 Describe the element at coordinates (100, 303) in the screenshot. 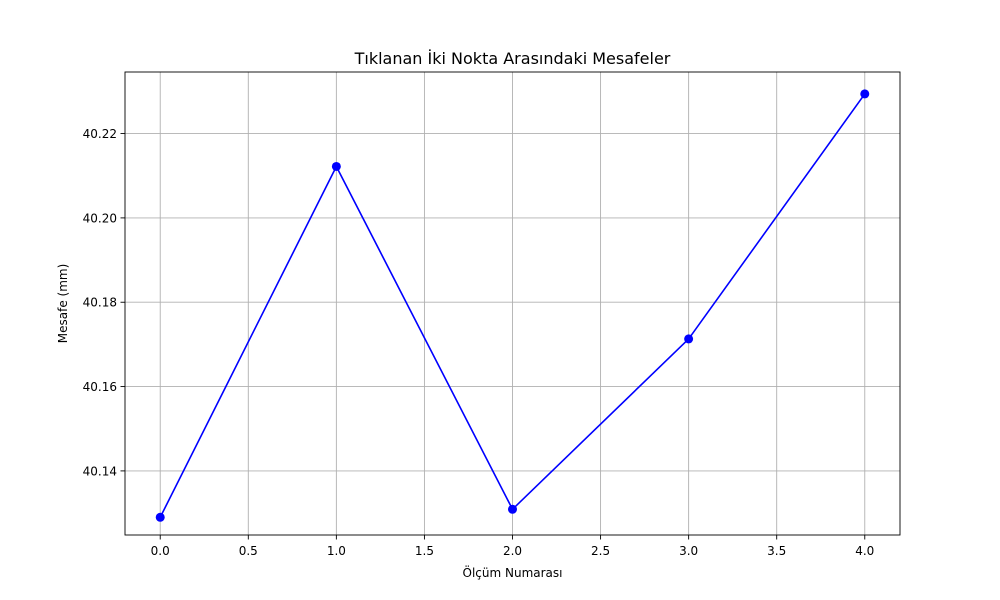

I see `y-tick-label: 40.18` at that location.